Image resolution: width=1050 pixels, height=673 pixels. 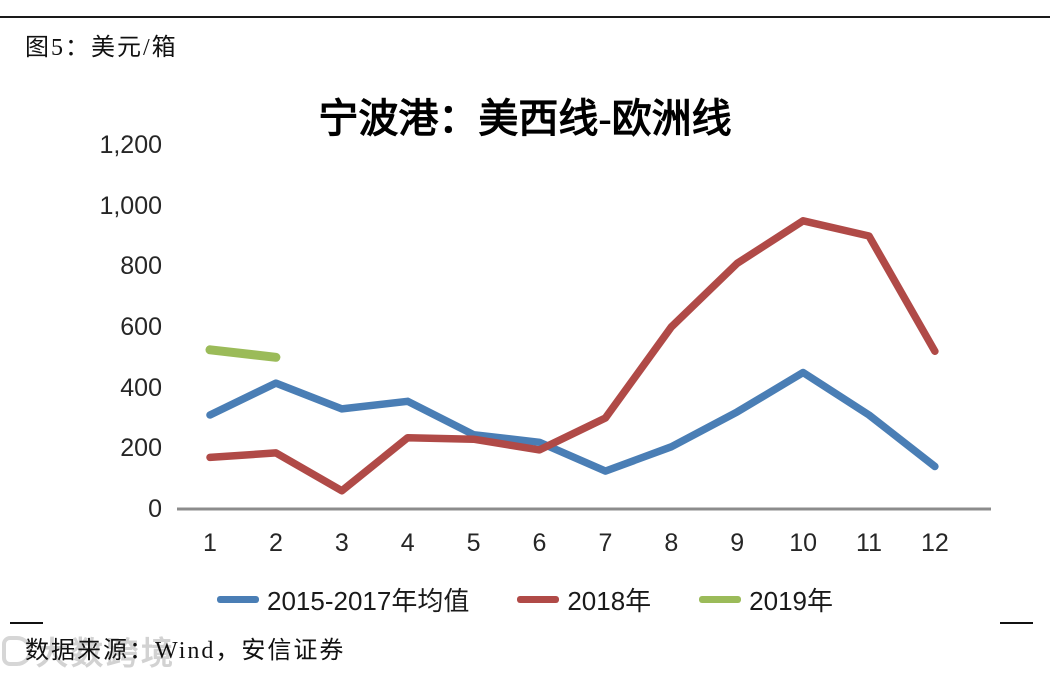 I want to click on y-tick-label: 400, so click(x=141, y=387).